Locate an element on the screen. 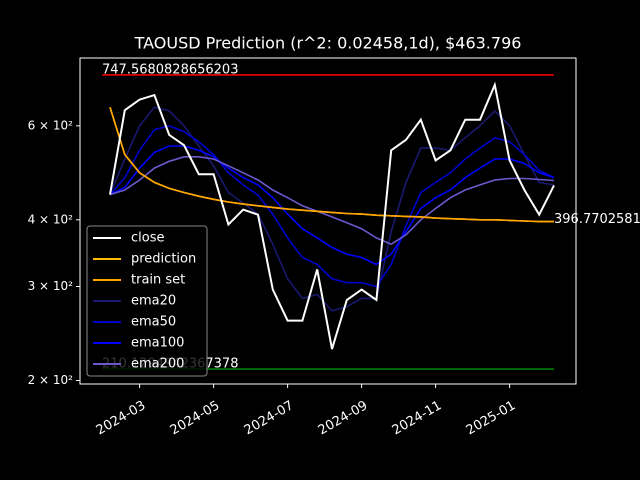 Image resolution: width=640 pixels, height=480 pixels. y-tick-label: 4 × 10² is located at coordinates (51, 219).